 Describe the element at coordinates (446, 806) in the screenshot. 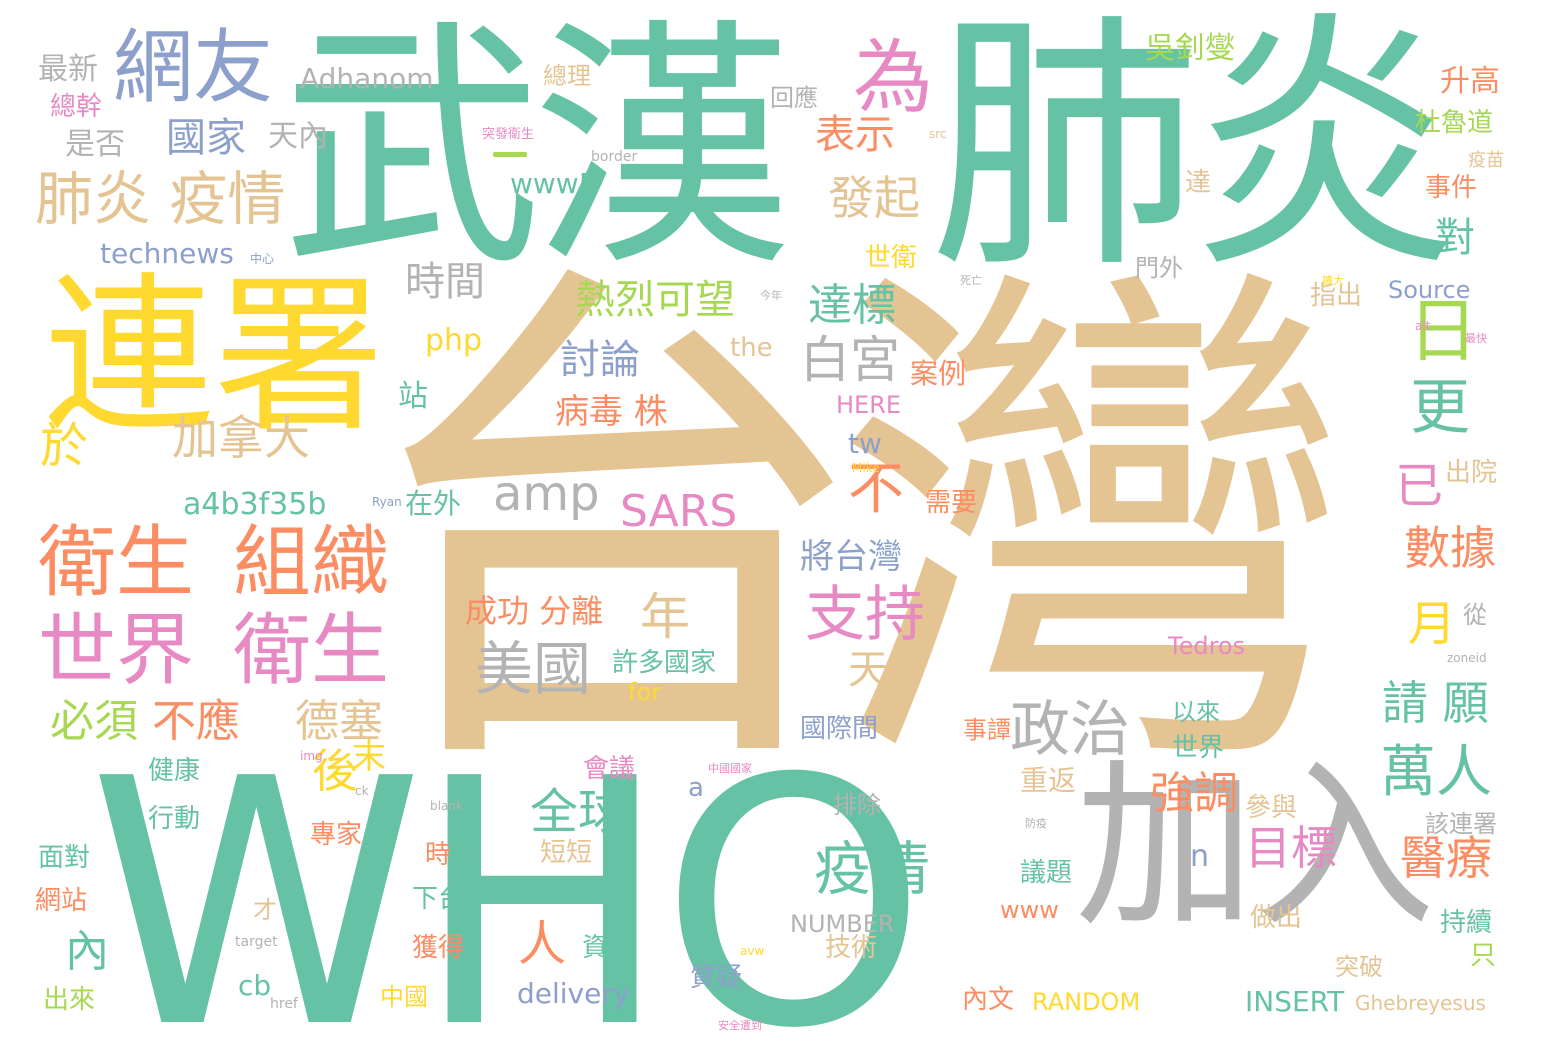

I see `word-small-blank: blank` at that location.